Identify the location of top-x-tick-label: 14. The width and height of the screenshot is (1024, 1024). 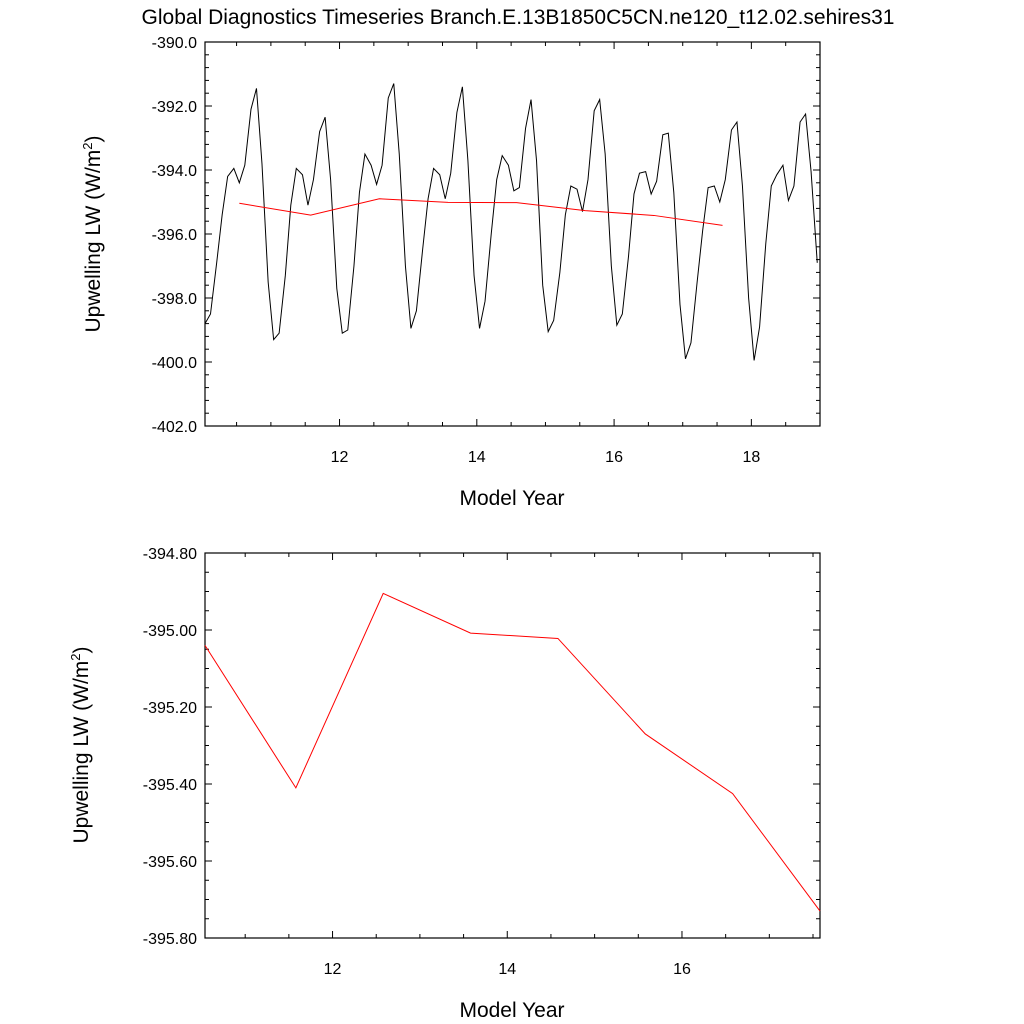
(477, 457).